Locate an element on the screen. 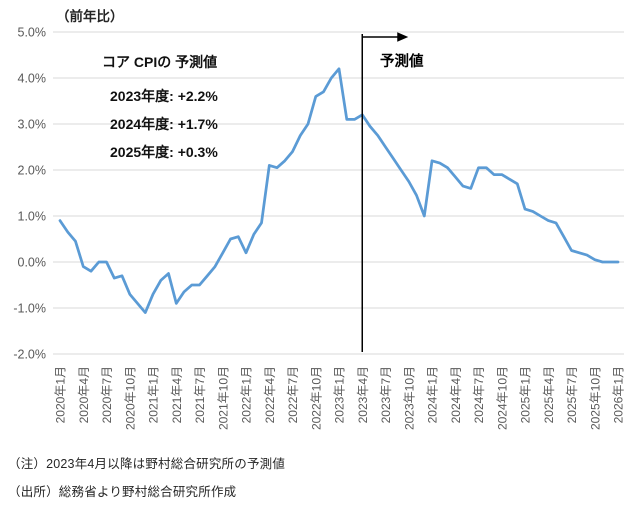 The image size is (631, 505). x-axis-tick-label: 2024年10月 is located at coordinates (502, 398).